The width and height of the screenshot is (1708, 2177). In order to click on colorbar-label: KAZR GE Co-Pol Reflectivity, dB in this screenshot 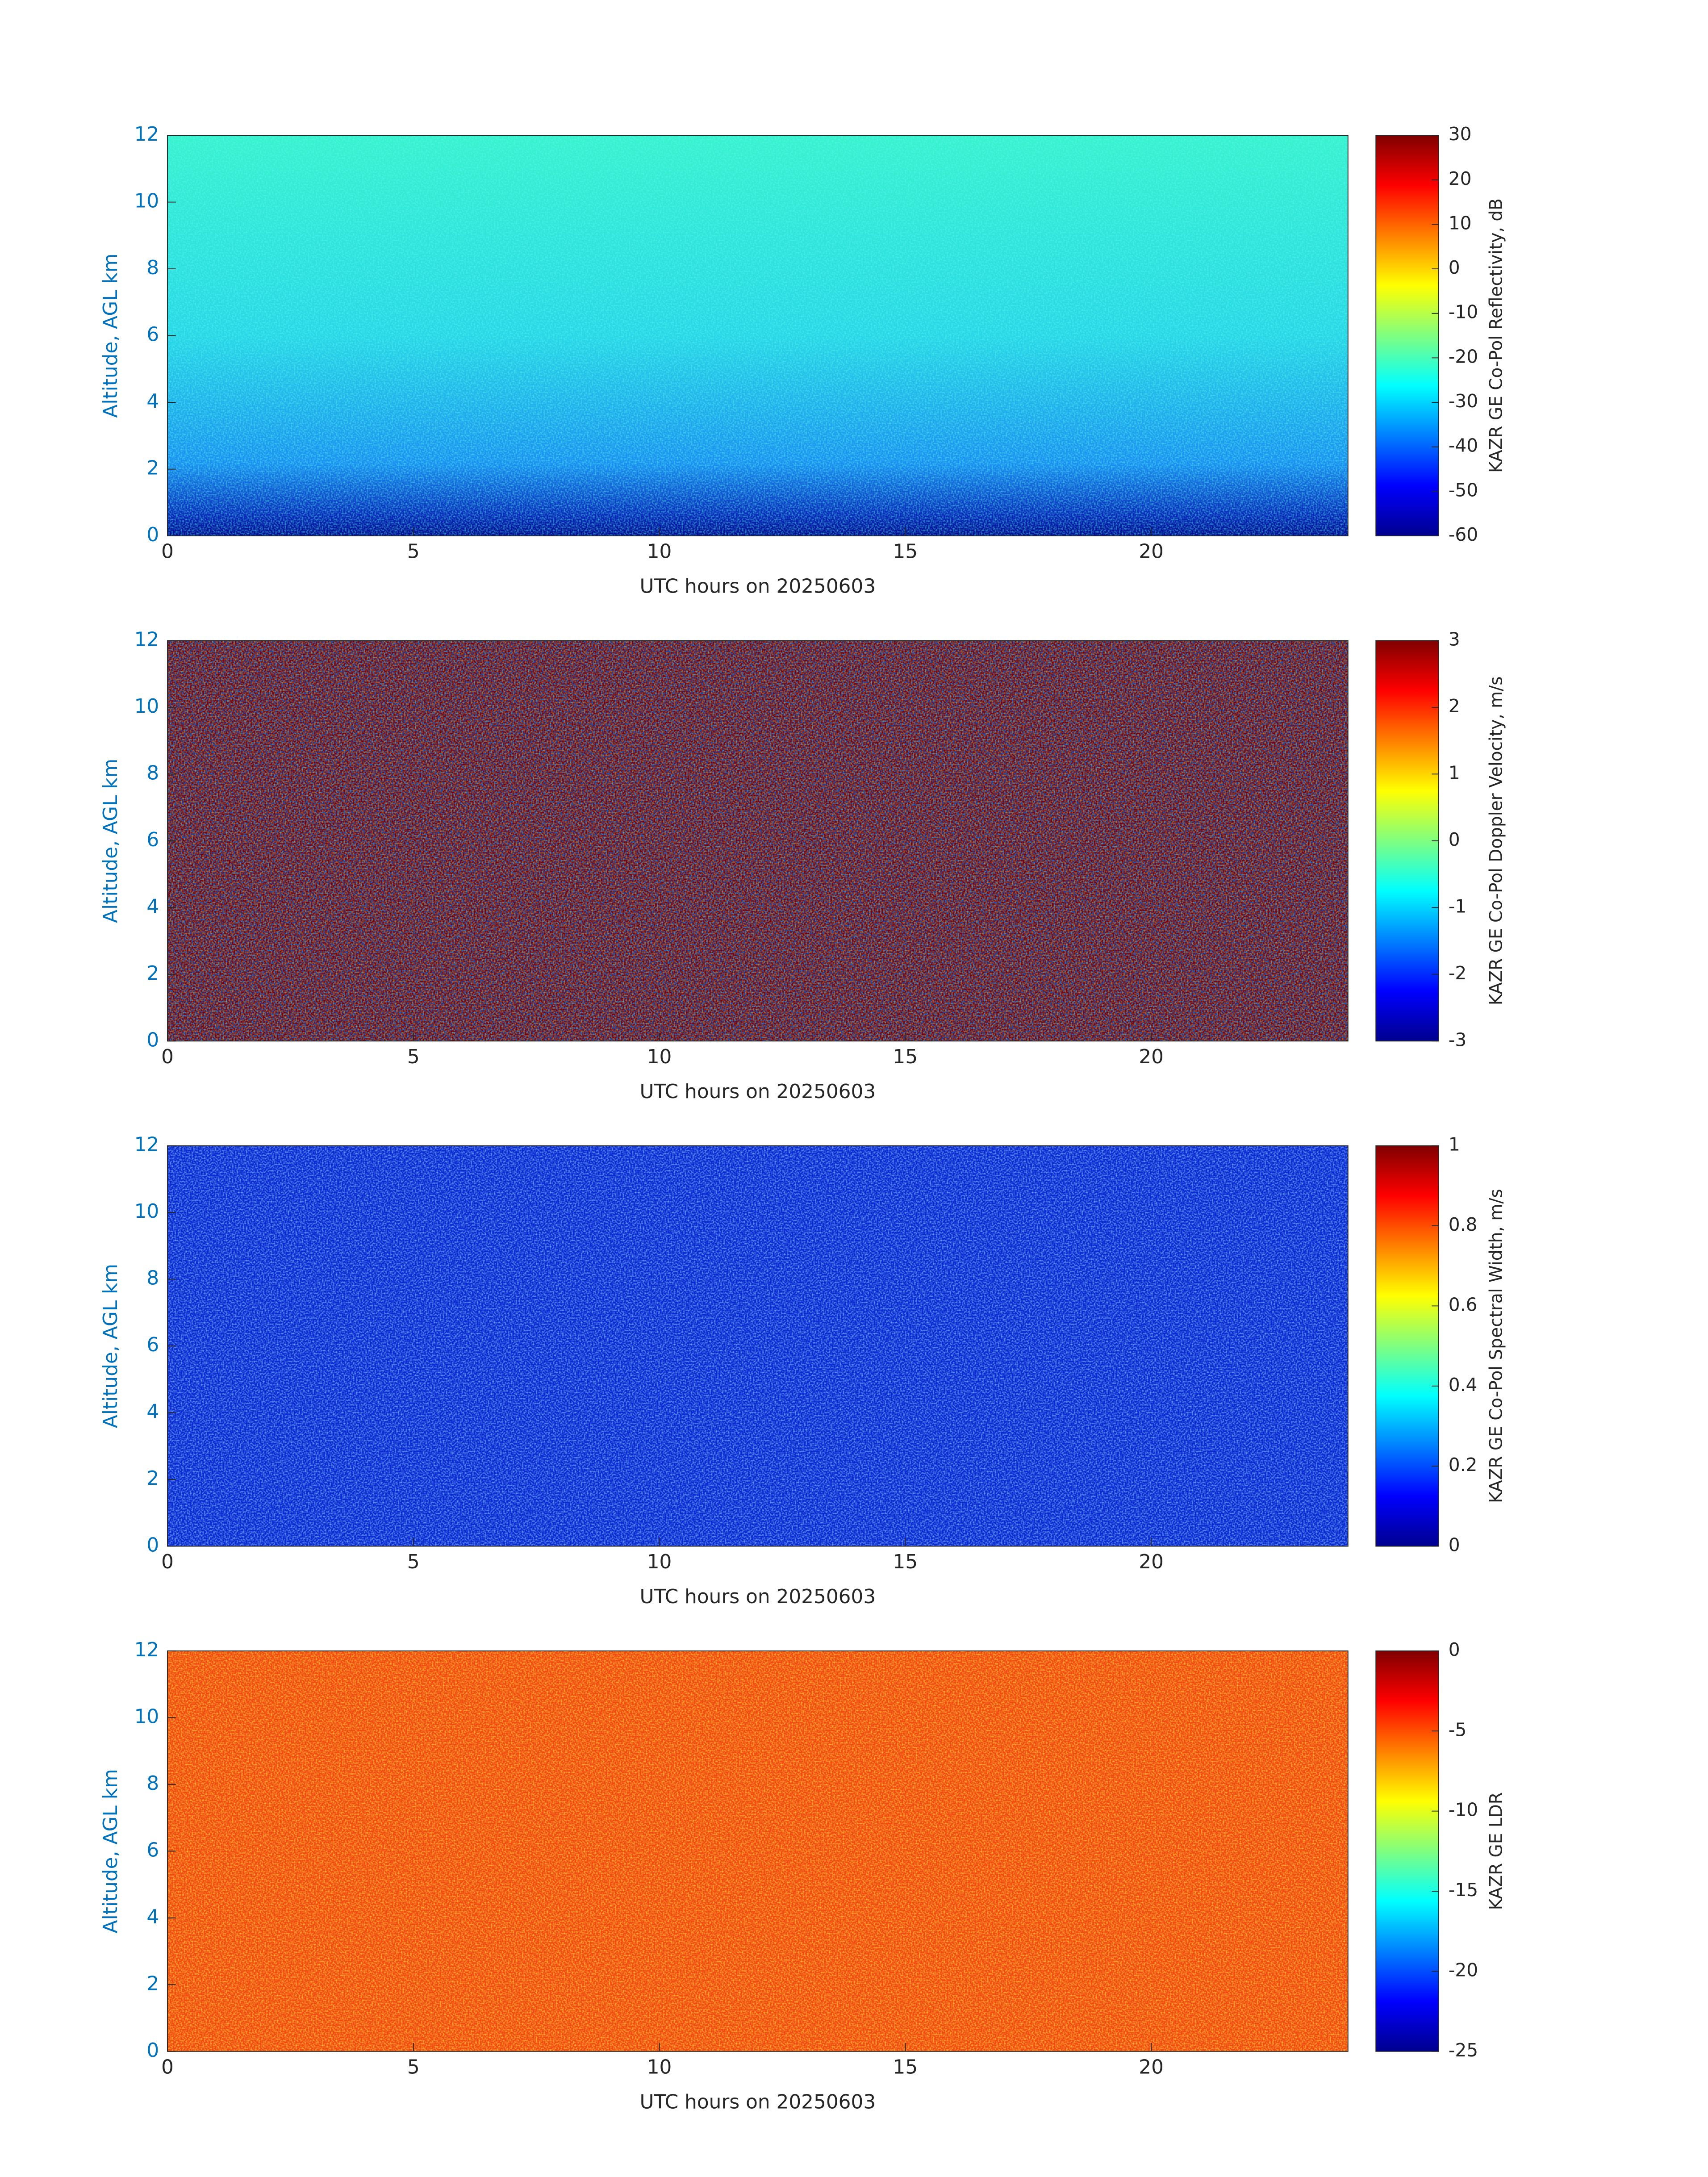, I will do `click(1497, 335)`.